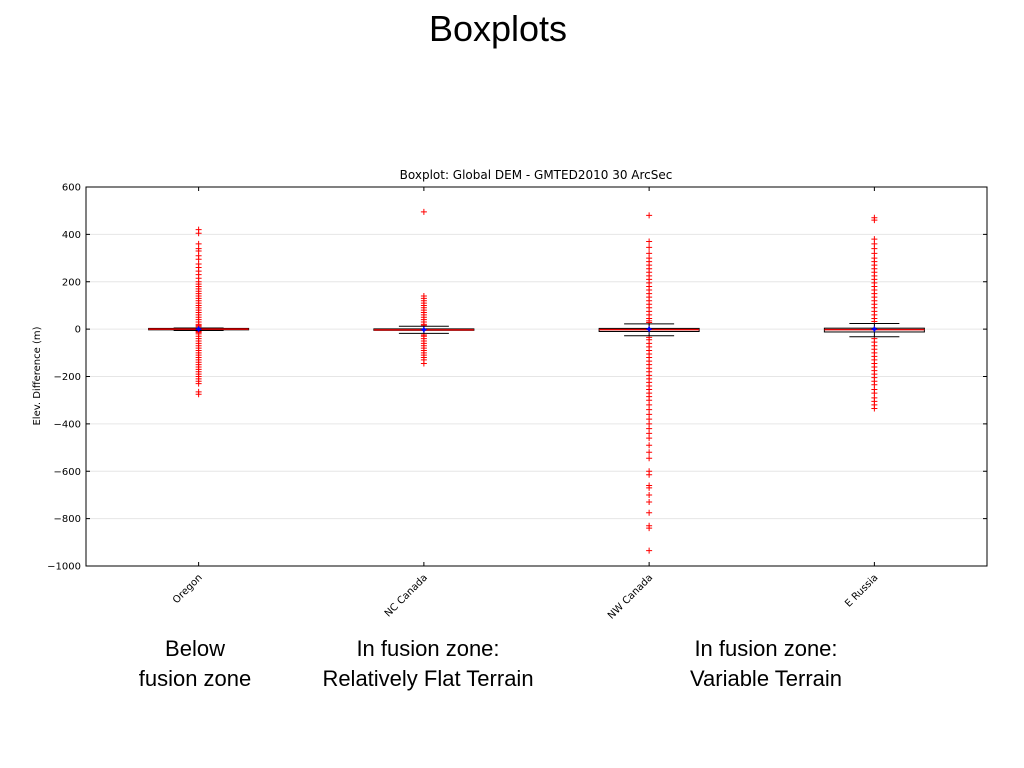  Describe the element at coordinates (766, 678) in the screenshot. I see `caption-line: Variable Terrain` at that location.